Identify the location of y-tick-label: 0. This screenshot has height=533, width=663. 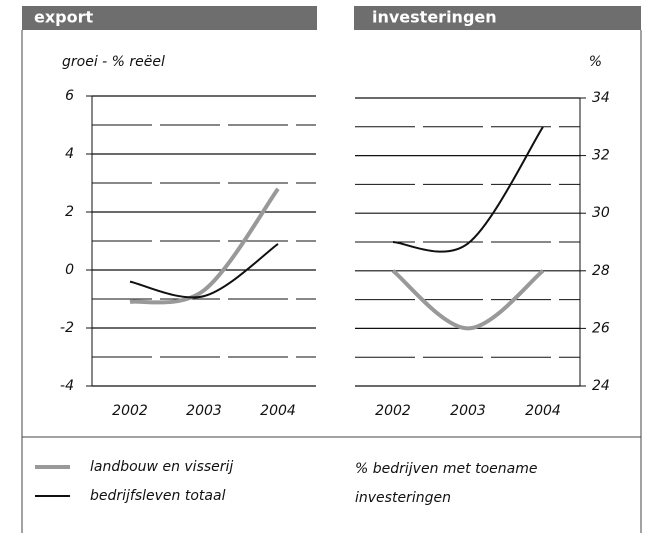
(69, 270).